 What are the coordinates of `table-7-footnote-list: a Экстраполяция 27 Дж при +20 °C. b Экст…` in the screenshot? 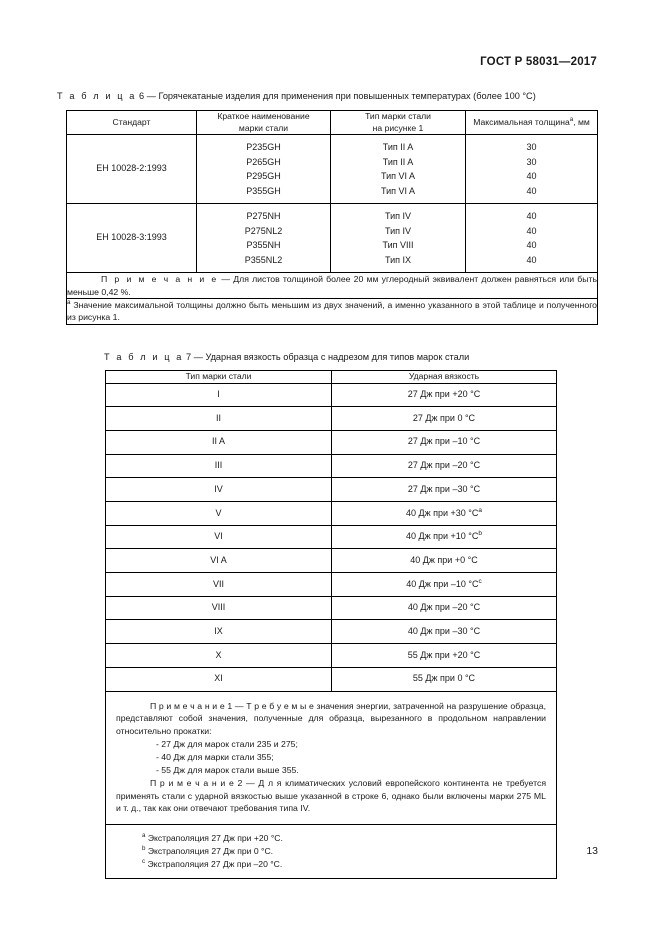 It's located at (331, 851).